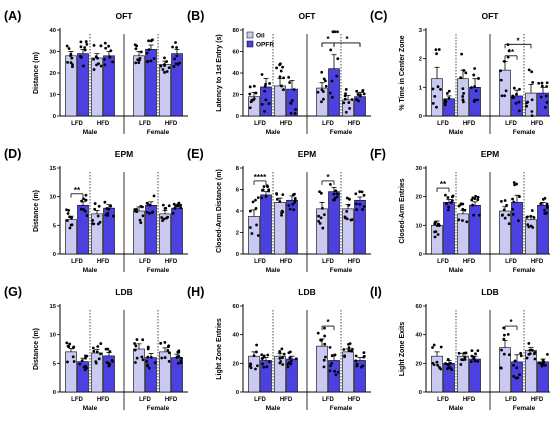 Image resolution: width=550 pixels, height=422 pixels. Describe the element at coordinates (260, 36) in the screenshot. I see `legend-label-oil: Oil` at that location.